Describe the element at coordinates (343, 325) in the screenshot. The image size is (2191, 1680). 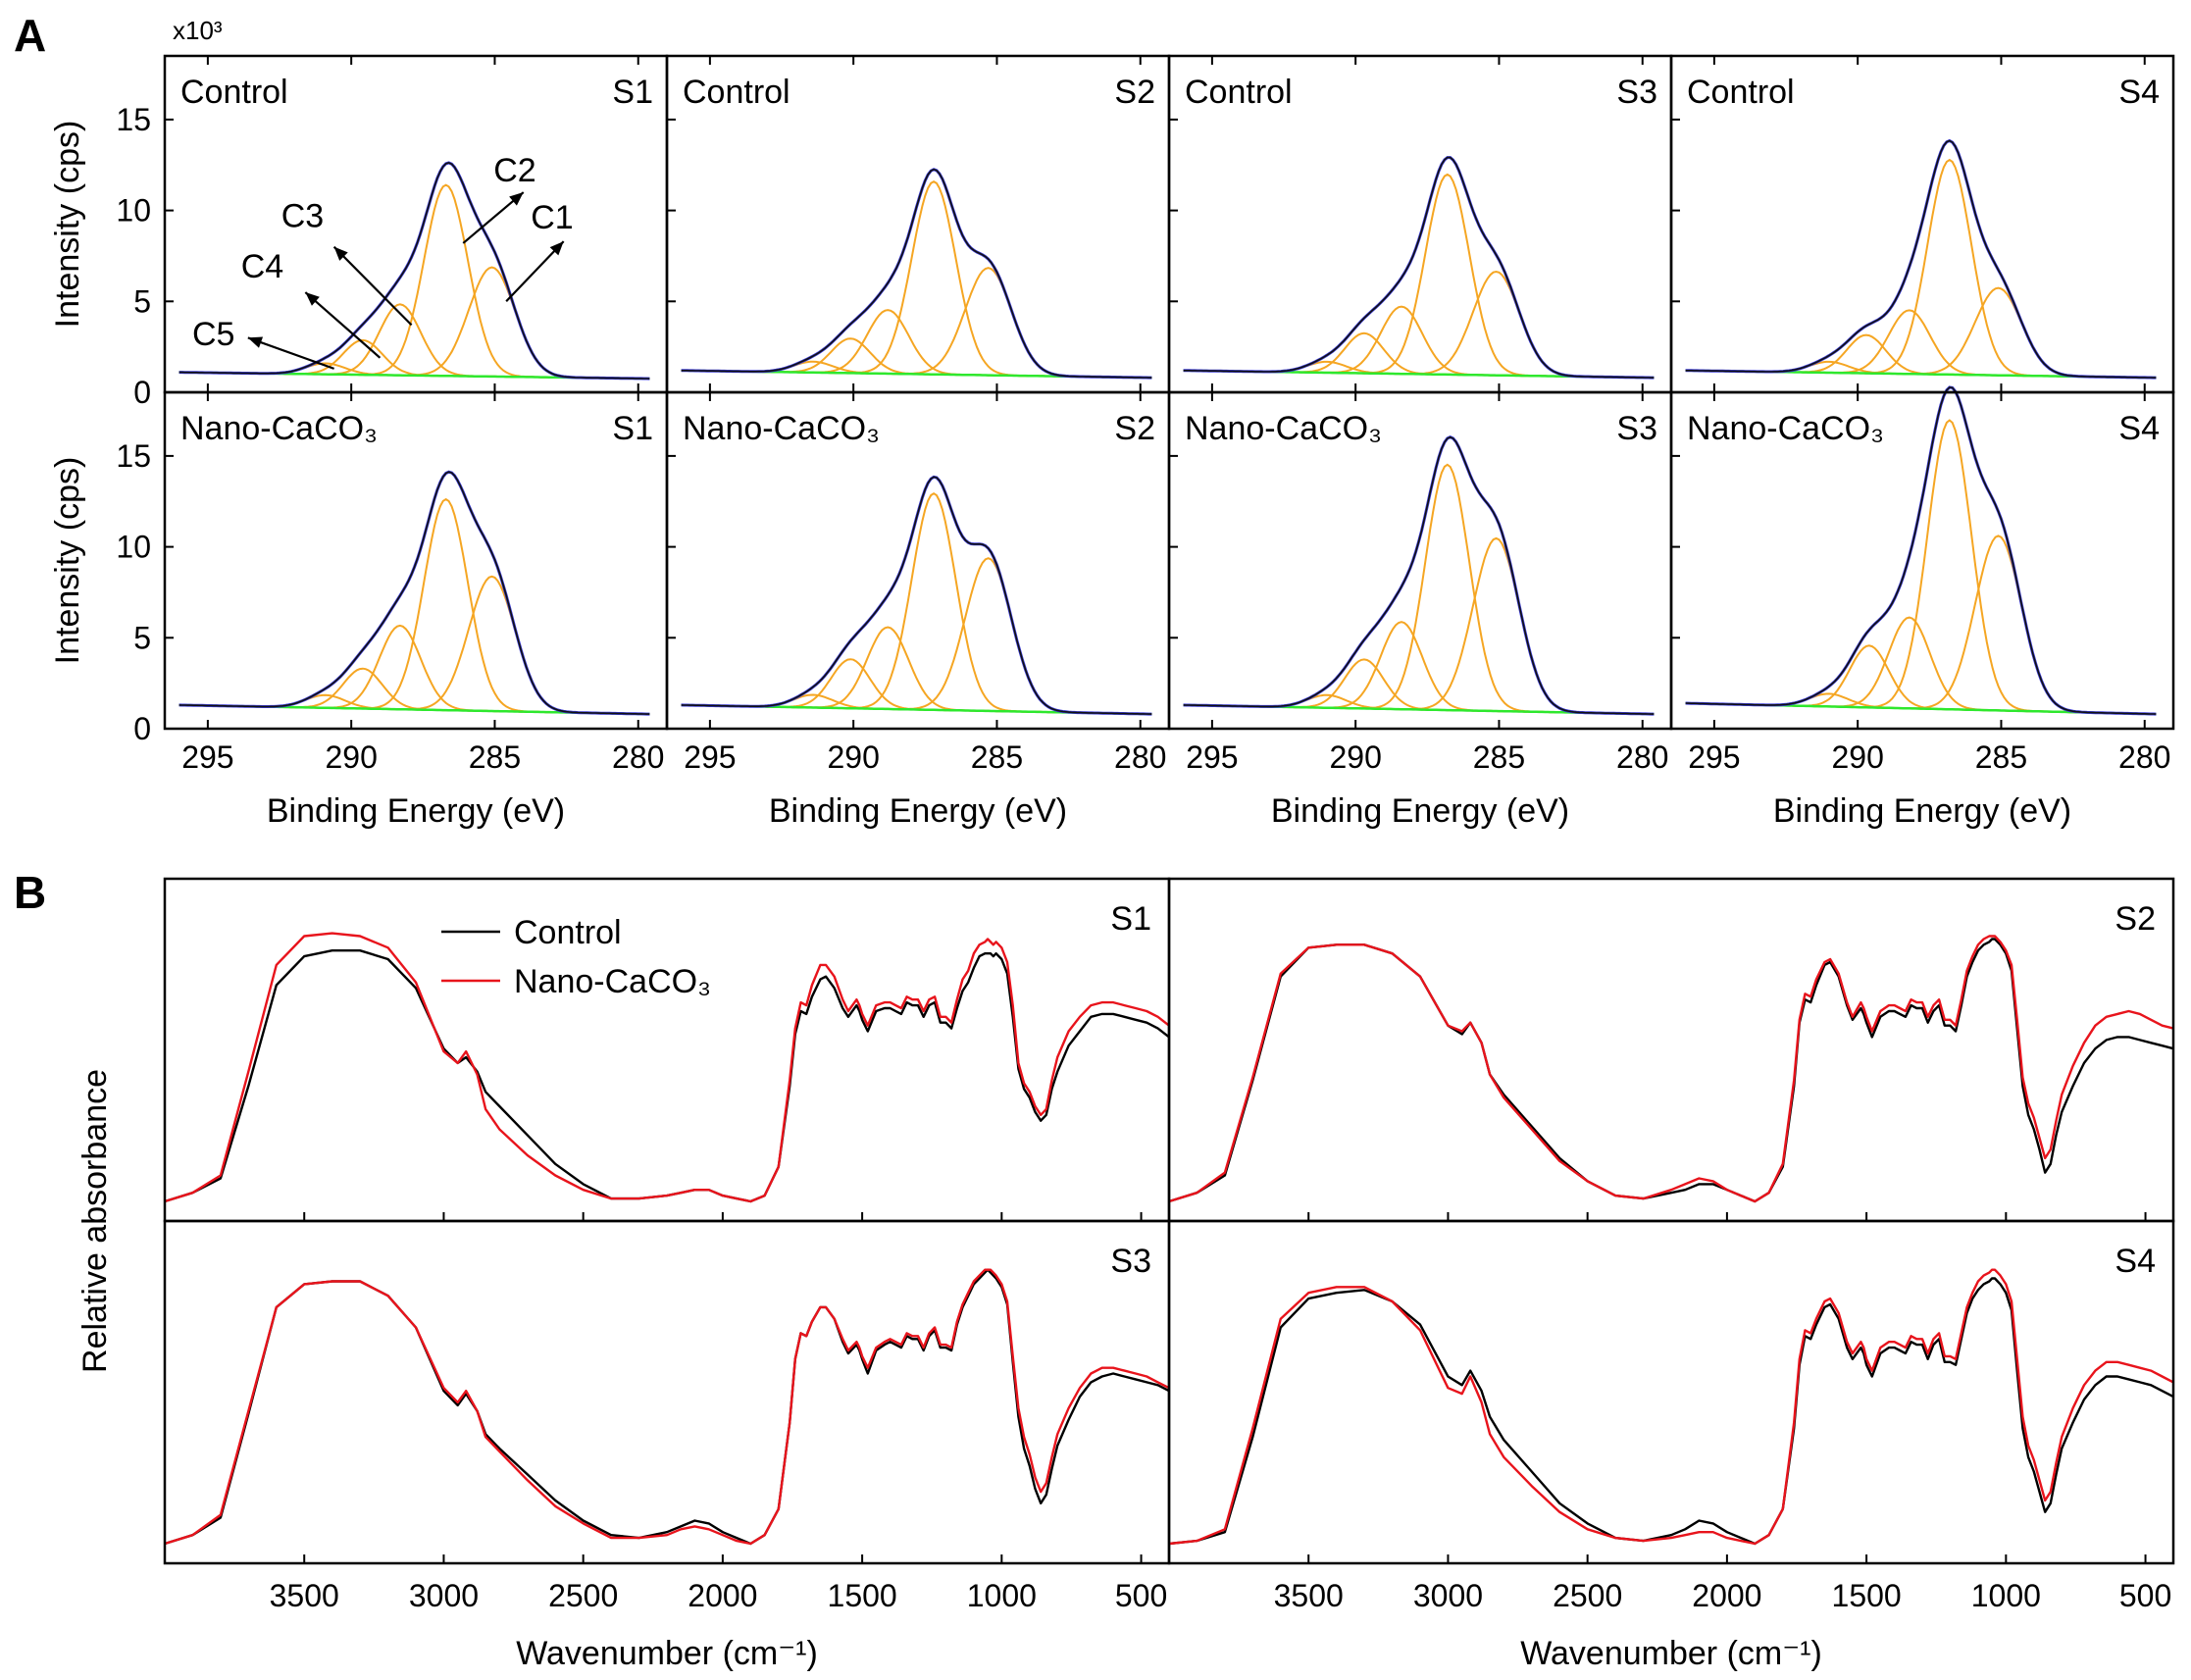
I see `annotation-arrow-c4` at that location.